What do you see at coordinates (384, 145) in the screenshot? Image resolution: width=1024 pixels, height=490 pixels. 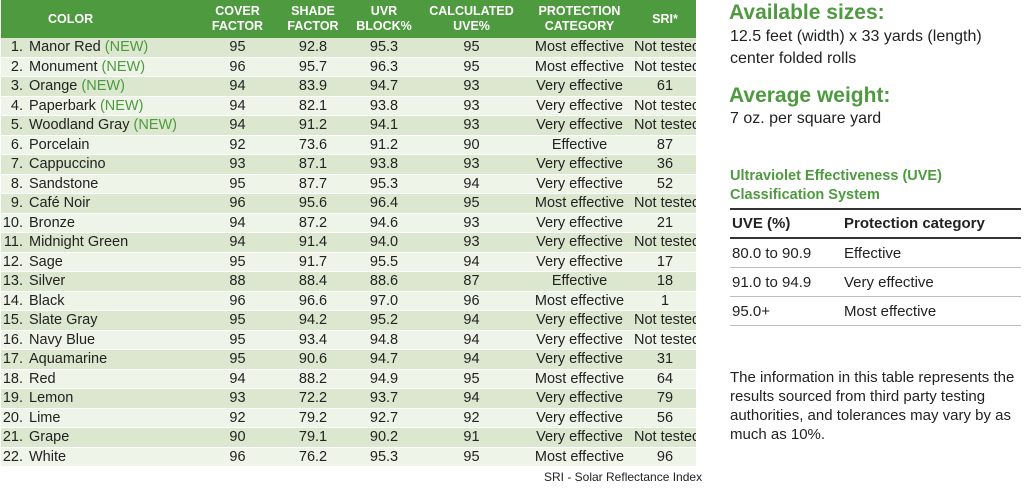 I see `uvr-block-cell: 91.2` at bounding box center [384, 145].